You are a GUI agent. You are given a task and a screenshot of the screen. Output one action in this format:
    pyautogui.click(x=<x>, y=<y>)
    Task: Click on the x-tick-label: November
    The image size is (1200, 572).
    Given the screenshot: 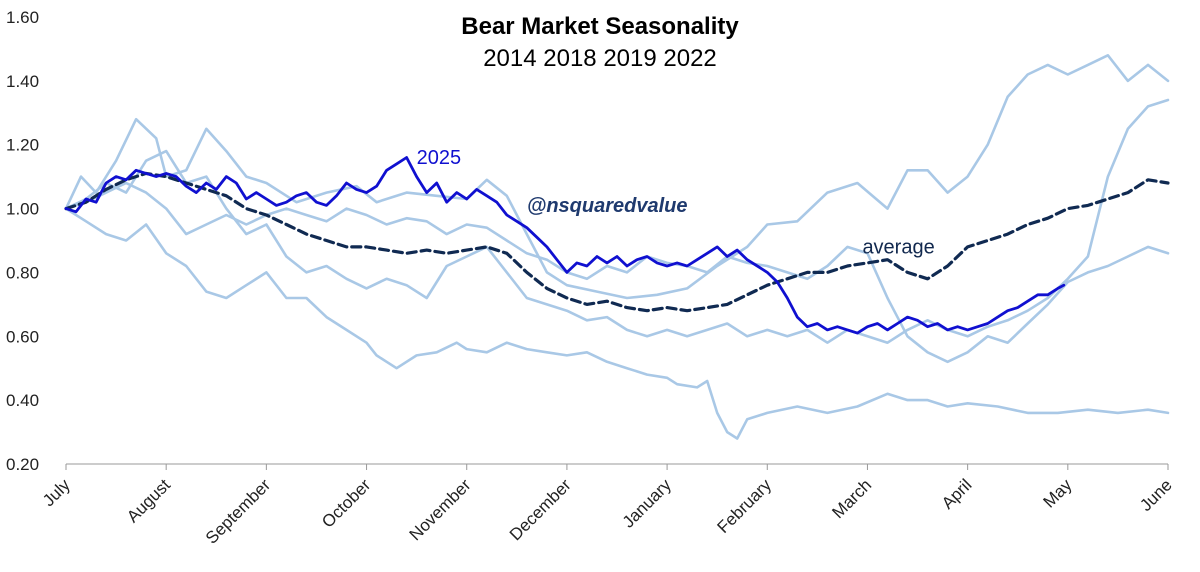 What is the action you would take?
    pyautogui.click(x=440, y=509)
    